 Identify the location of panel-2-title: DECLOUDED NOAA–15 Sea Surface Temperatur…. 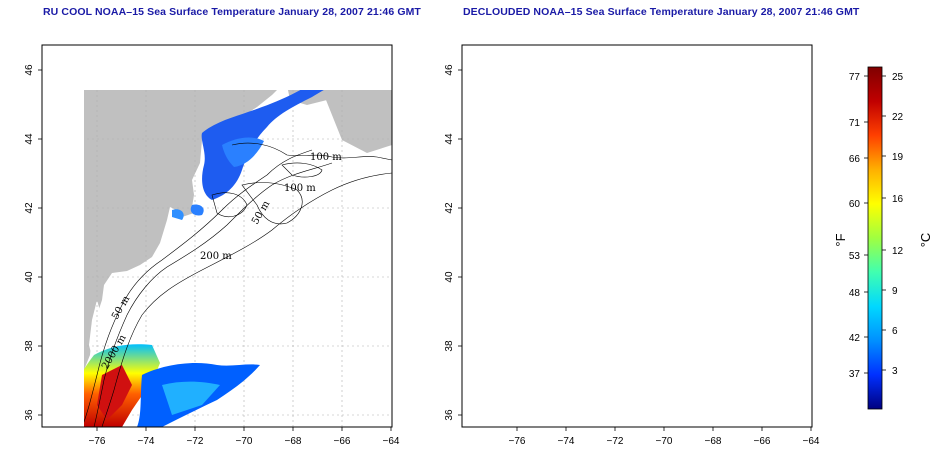
(661, 12).